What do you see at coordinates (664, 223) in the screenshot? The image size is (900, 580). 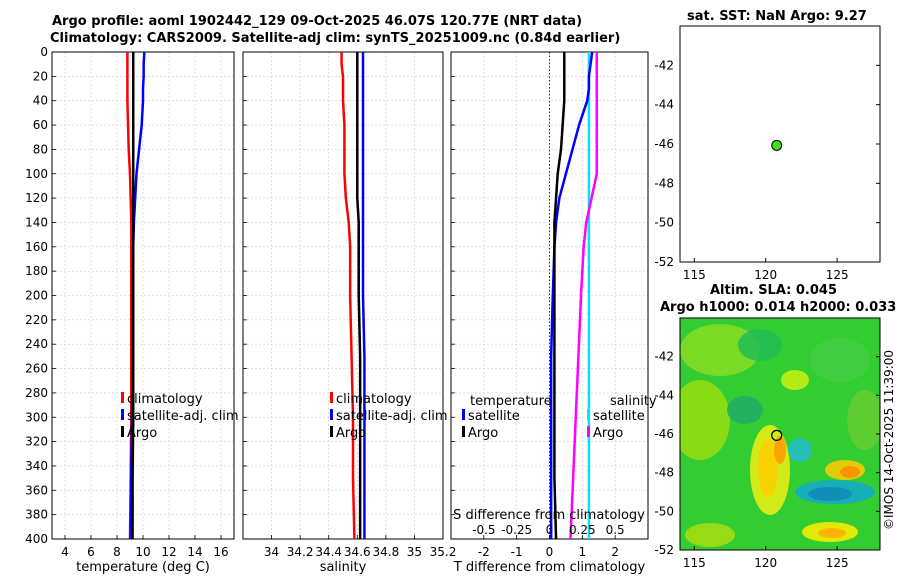 I see `sst-map-y-tick-label: -50` at bounding box center [664, 223].